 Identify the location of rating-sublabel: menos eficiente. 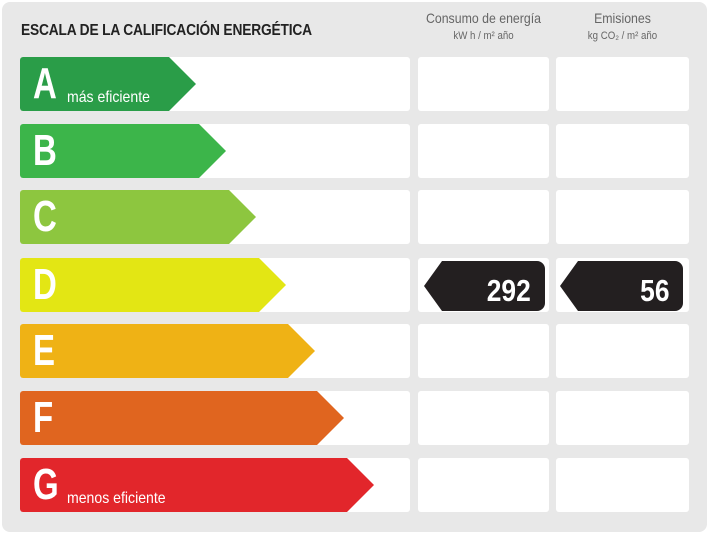
(116, 498).